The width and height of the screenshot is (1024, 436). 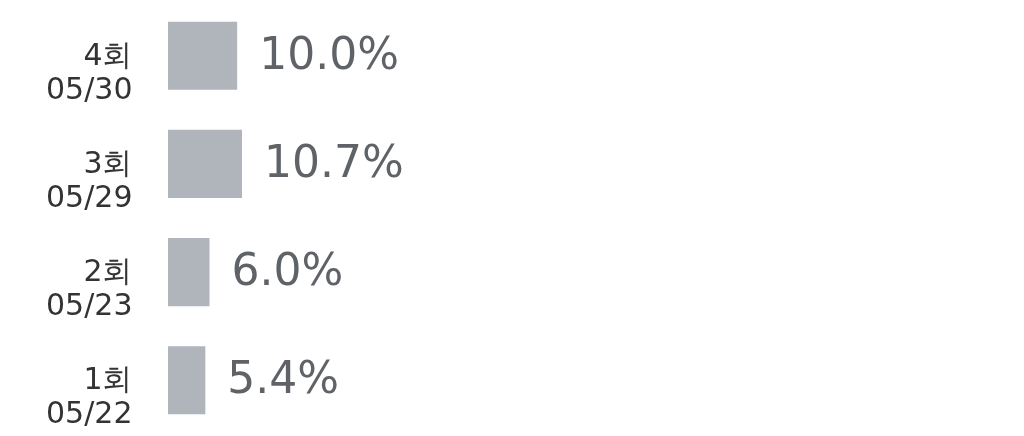 What do you see at coordinates (287, 270) in the screenshot?
I see `data-label: 6.0%` at bounding box center [287, 270].